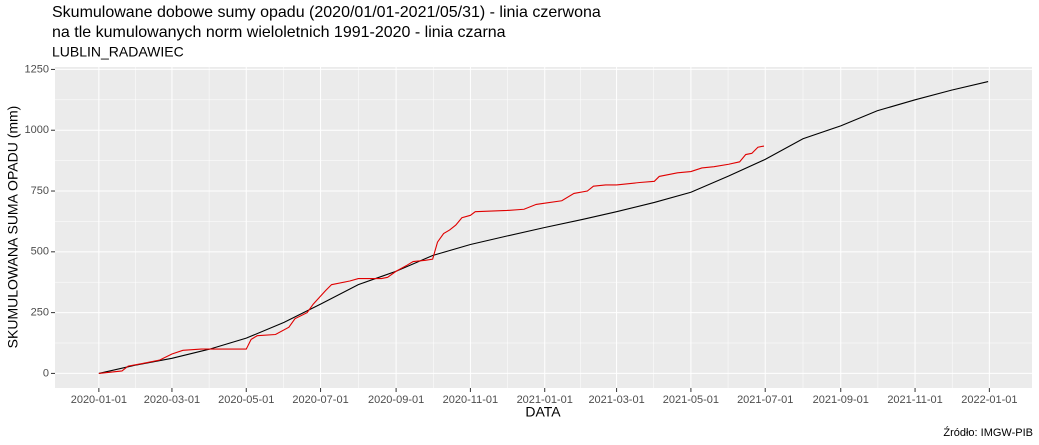 This screenshot has height=445, width=1039. I want to click on x-axis-title: DATA, so click(543, 412).